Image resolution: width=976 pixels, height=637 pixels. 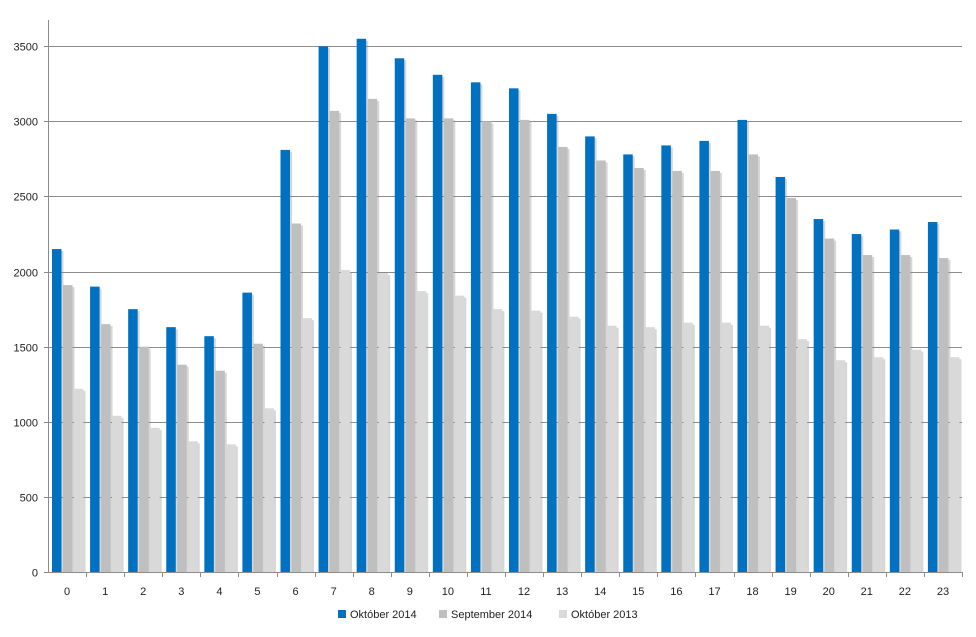 What do you see at coordinates (334, 592) in the screenshot?
I see `x-tick-label: 7` at bounding box center [334, 592].